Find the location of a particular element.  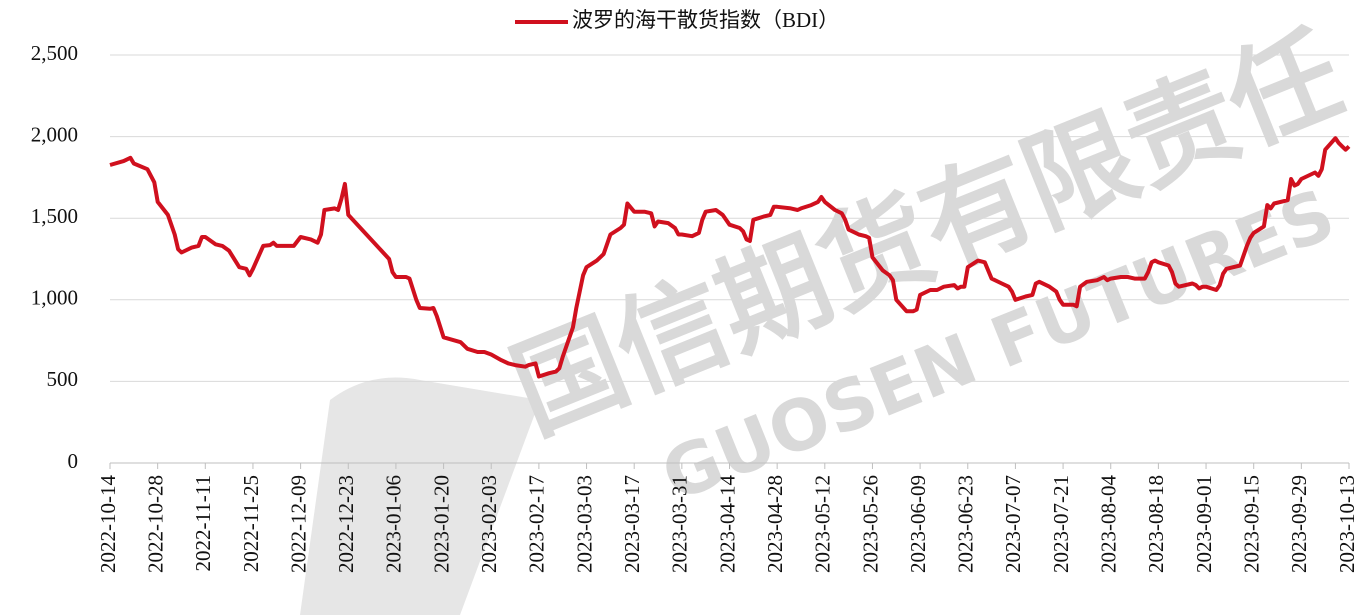

y-tick-label: 1,500 is located at coordinates (54, 216).